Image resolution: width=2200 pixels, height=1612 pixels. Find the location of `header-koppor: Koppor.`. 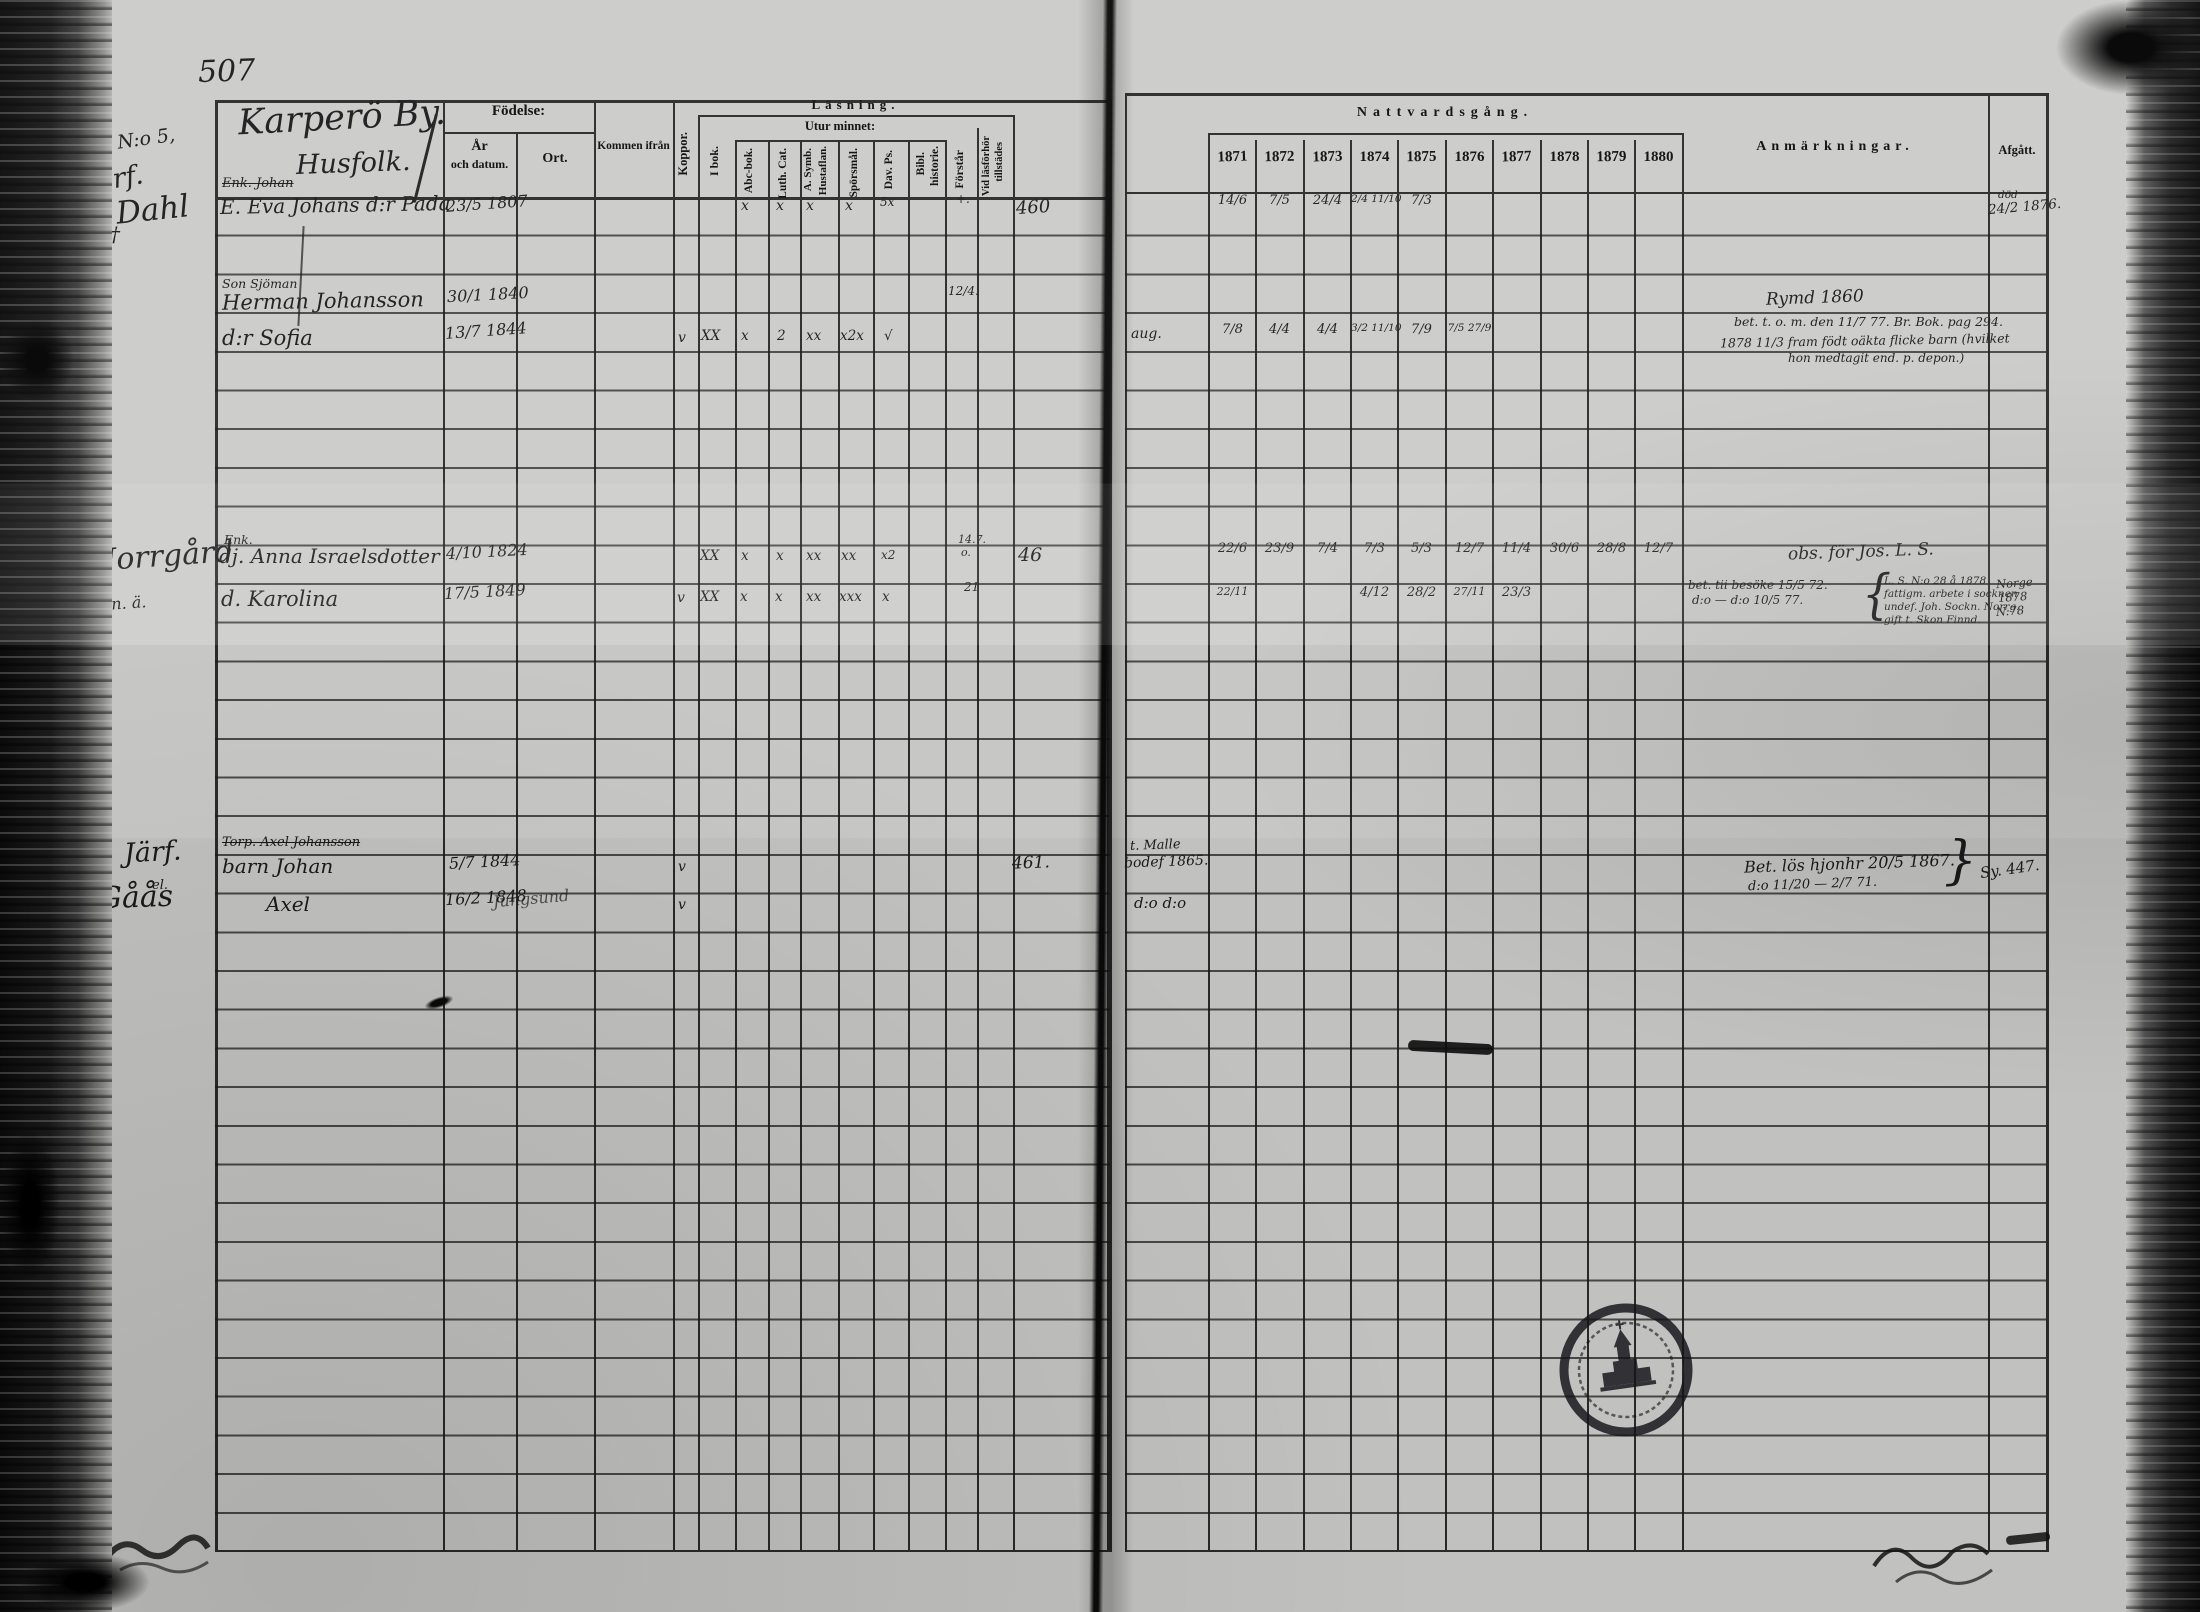

header-koppor: Koppor. is located at coordinates (683, 154).